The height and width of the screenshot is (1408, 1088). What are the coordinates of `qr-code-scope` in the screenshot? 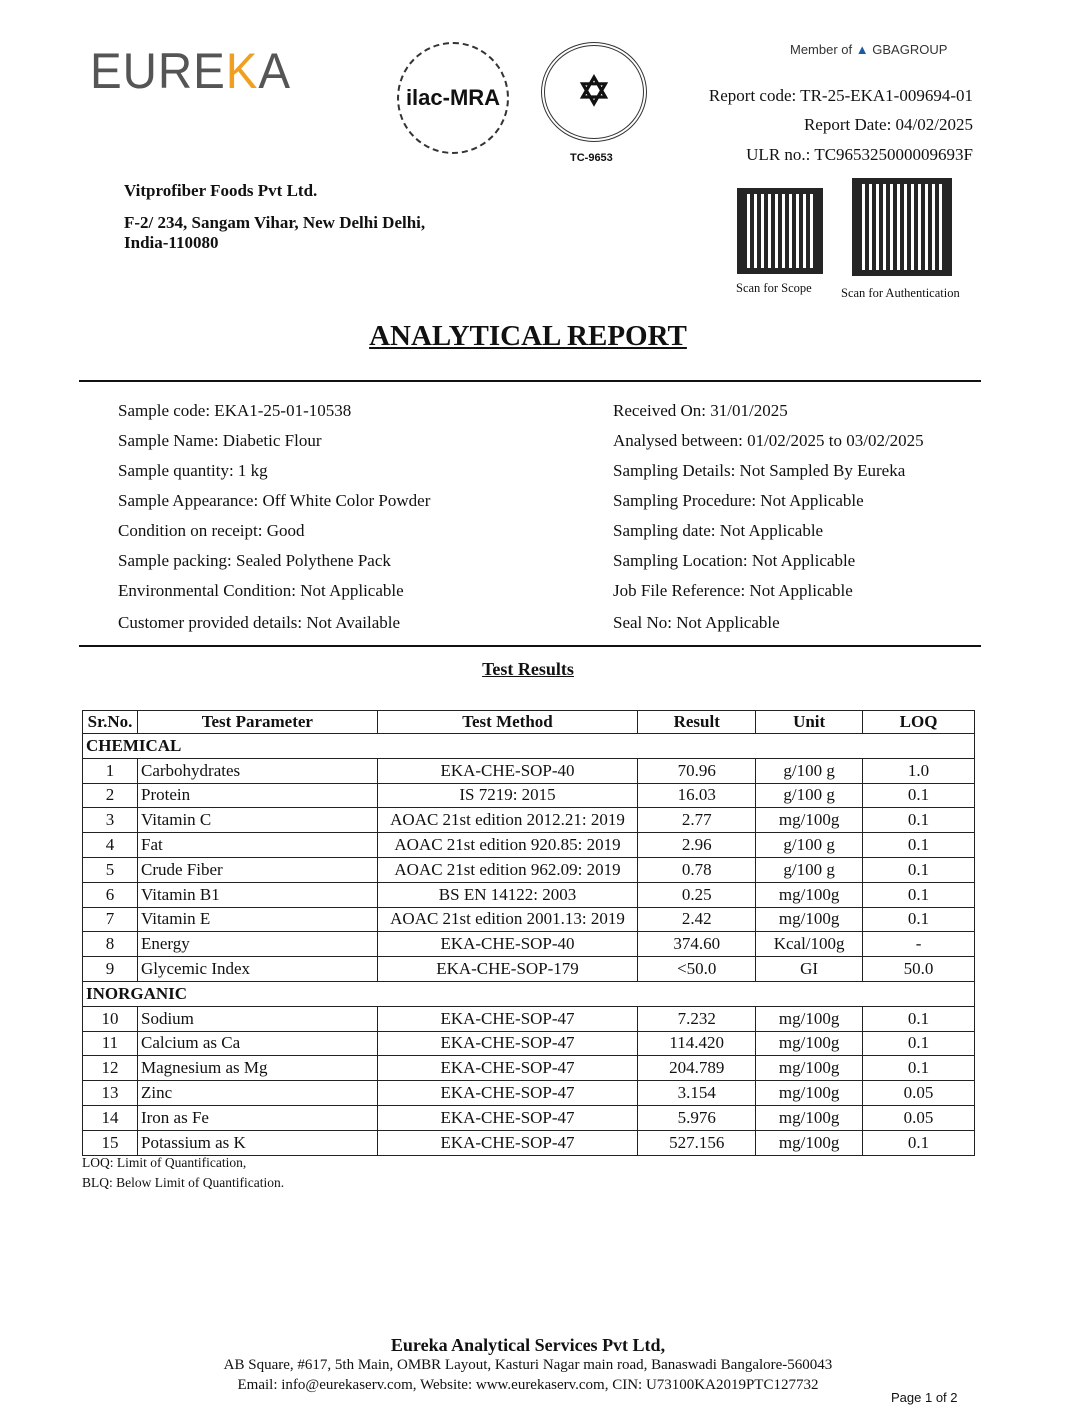 It's located at (780, 231).